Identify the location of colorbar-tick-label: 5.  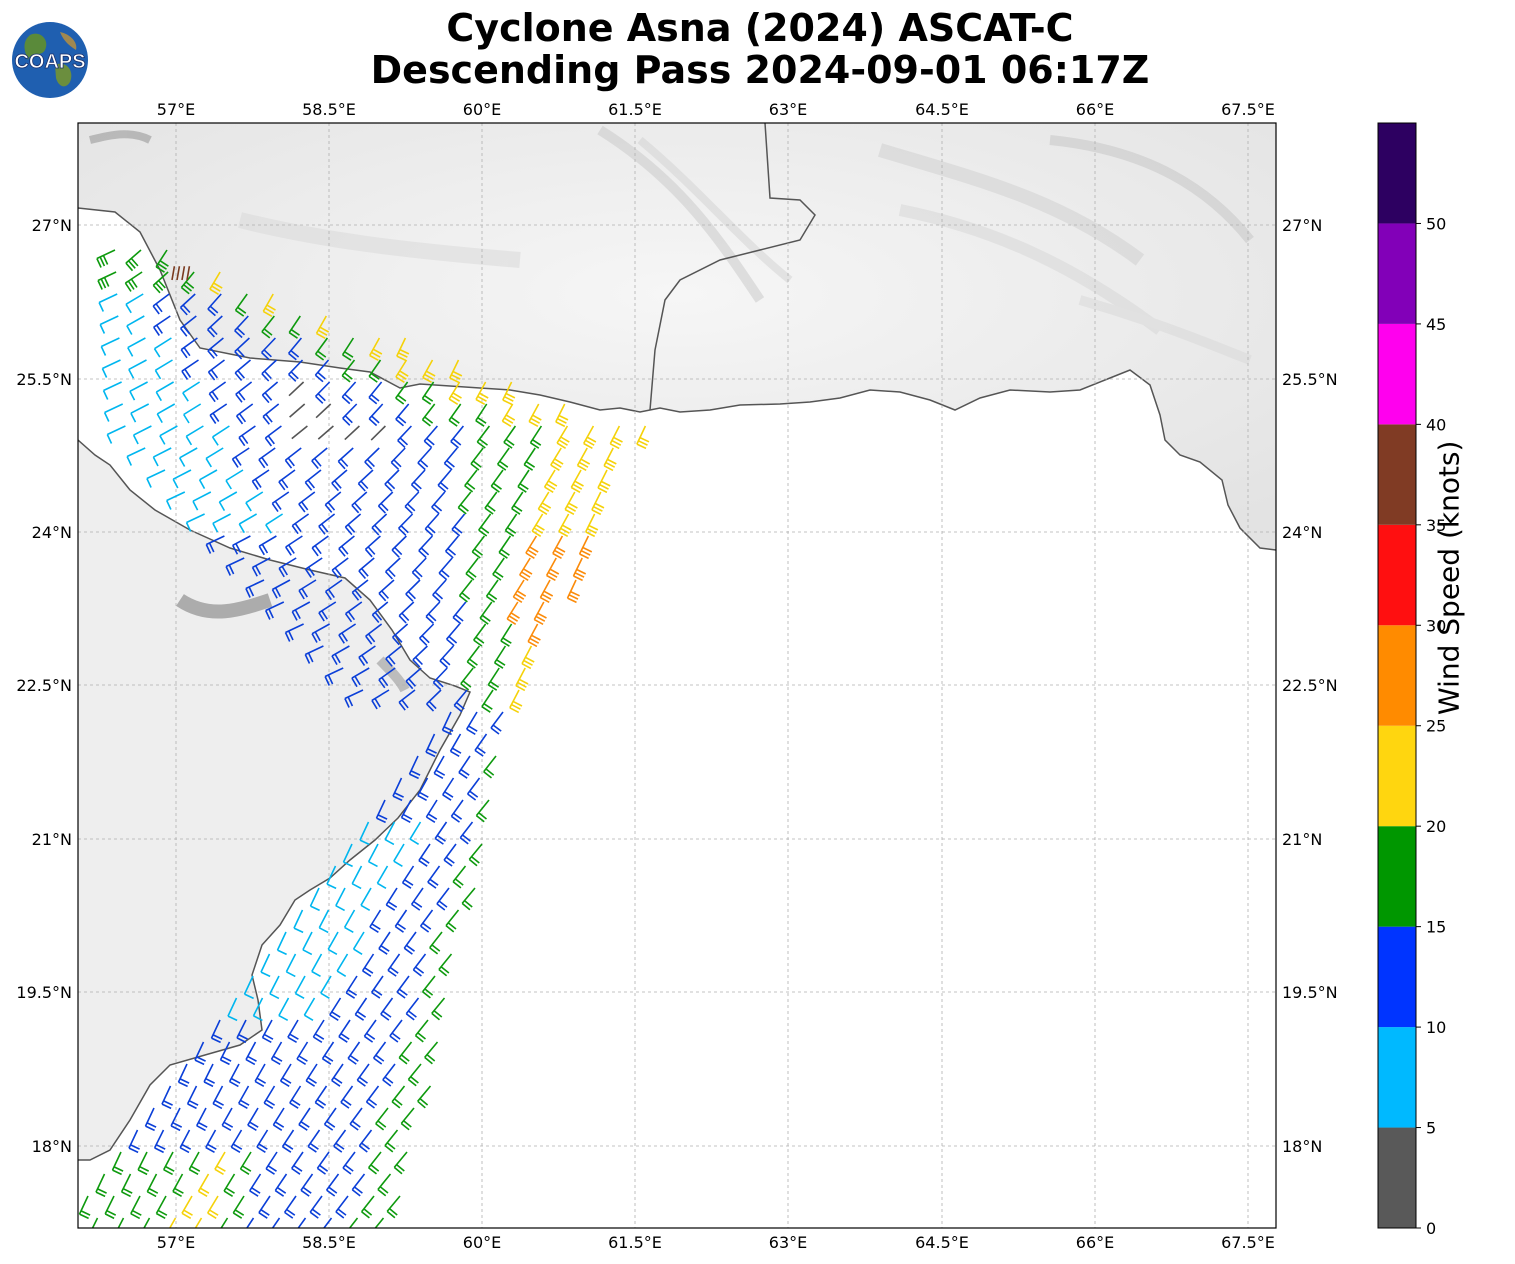
(1431, 1128).